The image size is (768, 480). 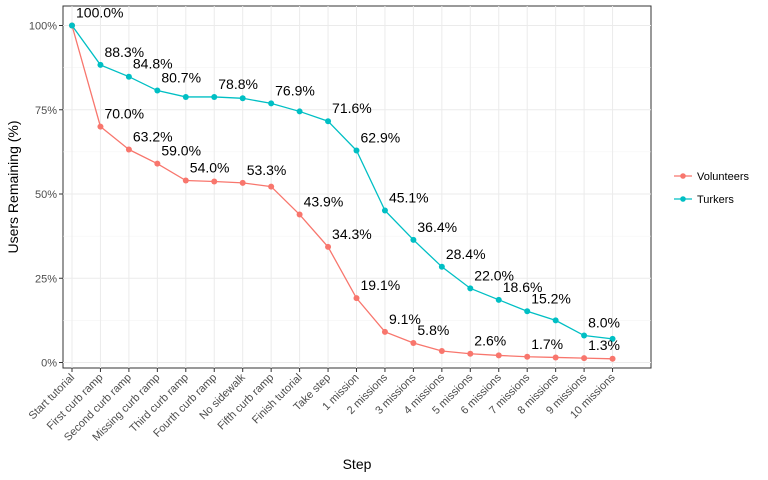 I want to click on data-label-turkers: 62.9%, so click(x=381, y=138).